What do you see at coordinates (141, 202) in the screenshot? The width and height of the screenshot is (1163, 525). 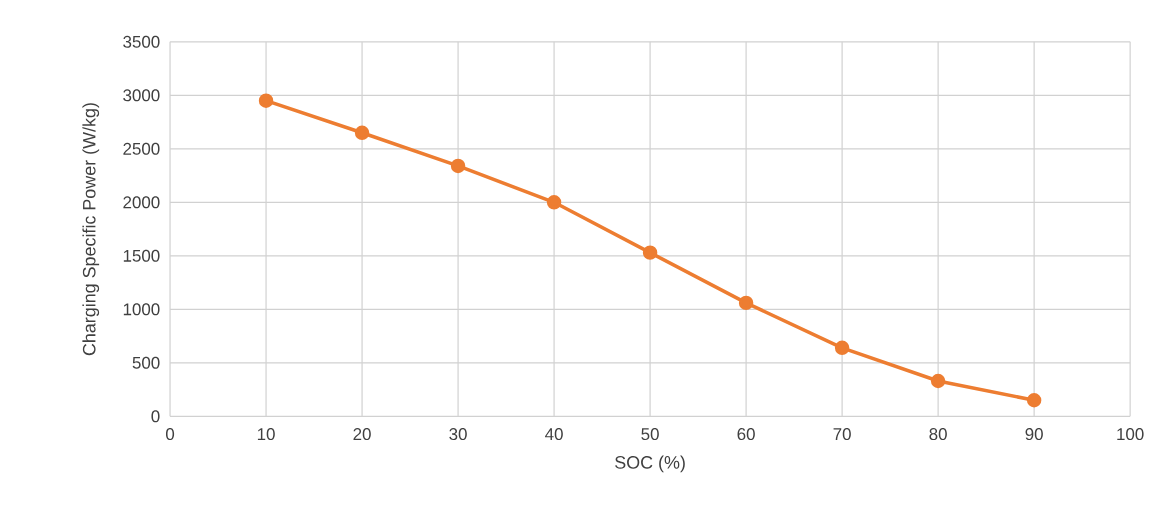 I see `y-tick-label: 2000` at bounding box center [141, 202].